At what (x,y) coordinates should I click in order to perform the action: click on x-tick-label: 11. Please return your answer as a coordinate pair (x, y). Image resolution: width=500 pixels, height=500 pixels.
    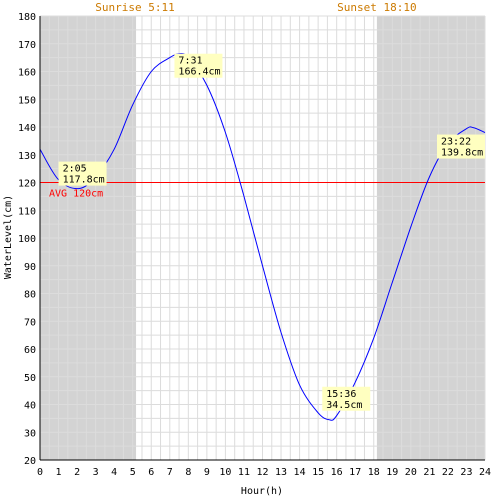
    Looking at the image, I should click on (244, 472).